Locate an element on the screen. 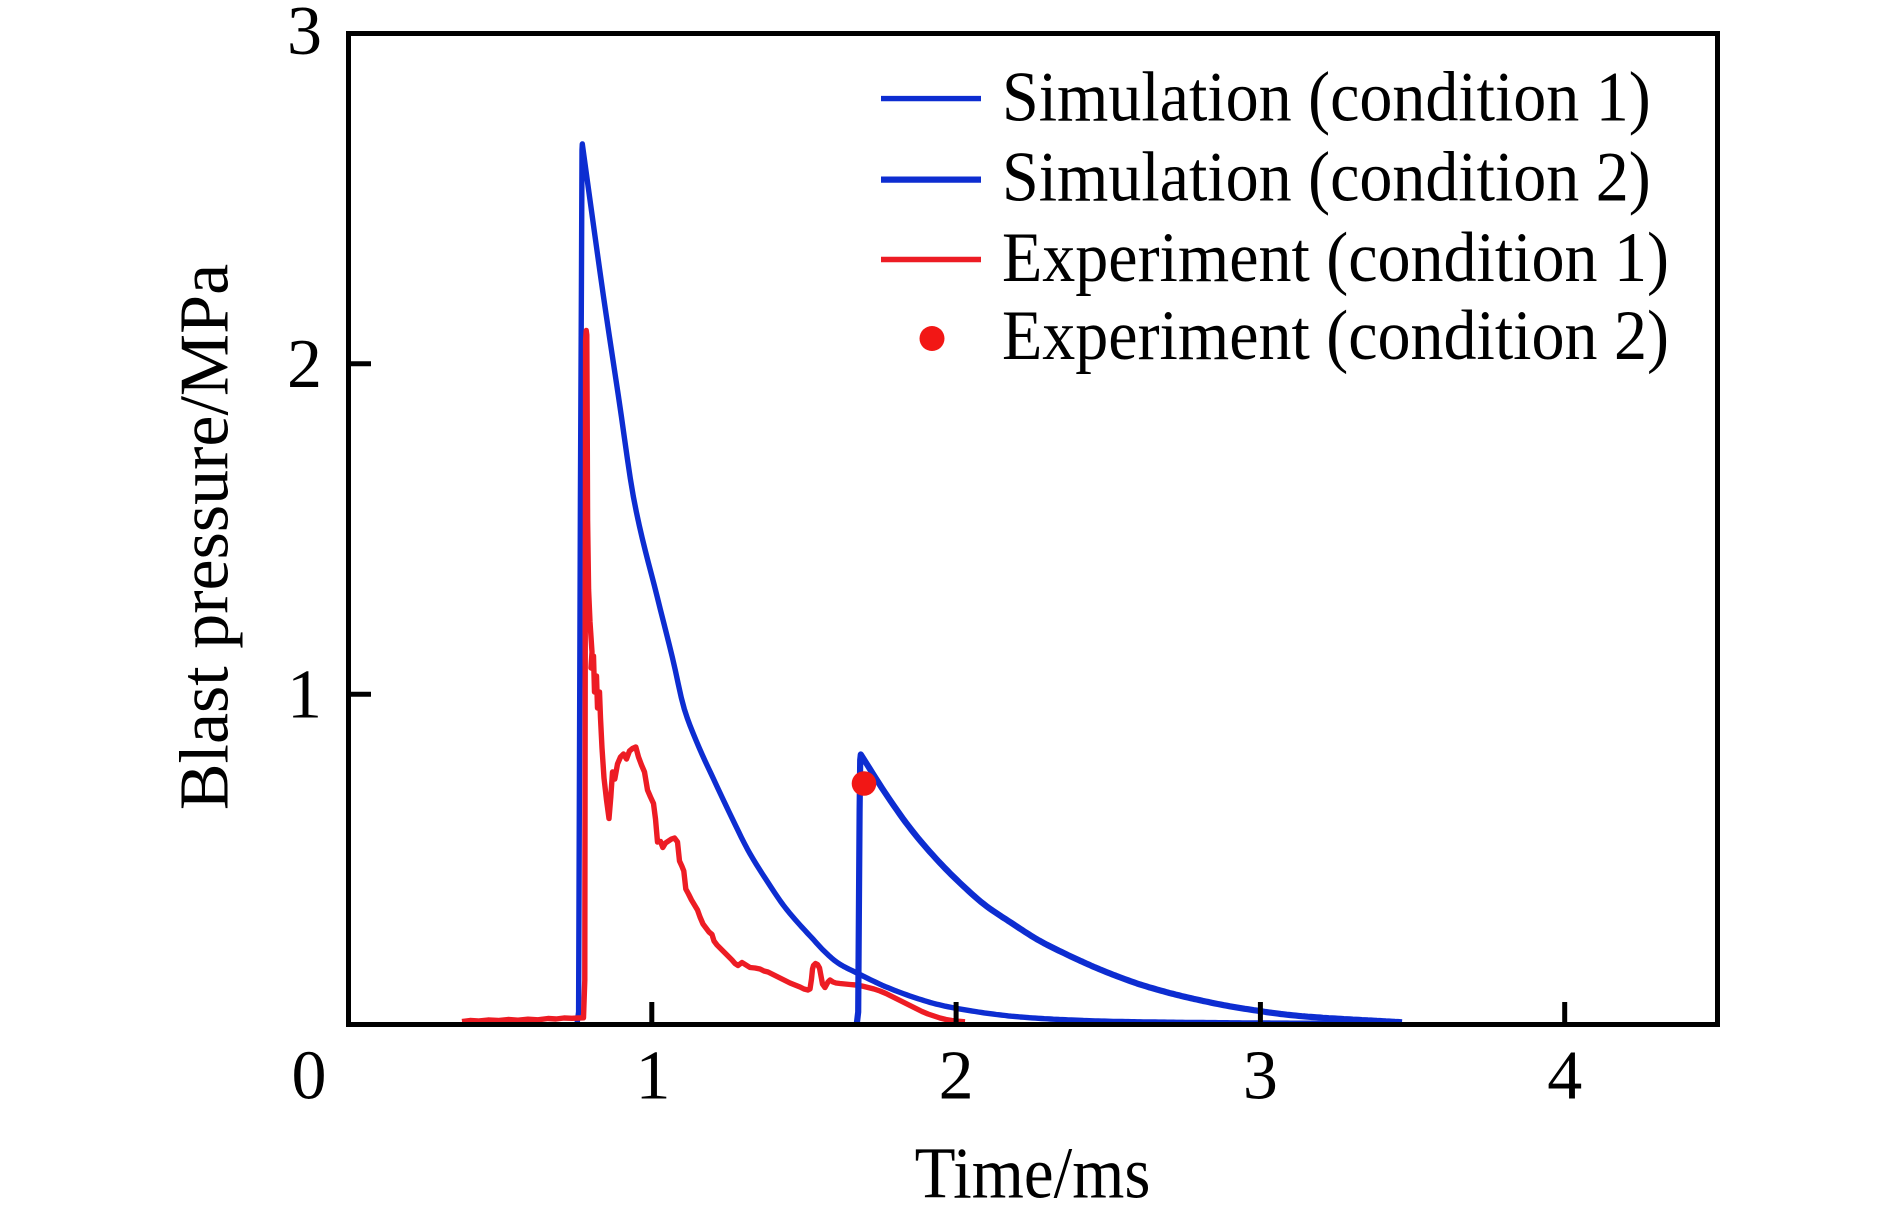 This screenshot has width=1890, height=1213. svg-text: Experiment (condition 2) is located at coordinates (1335, 335).